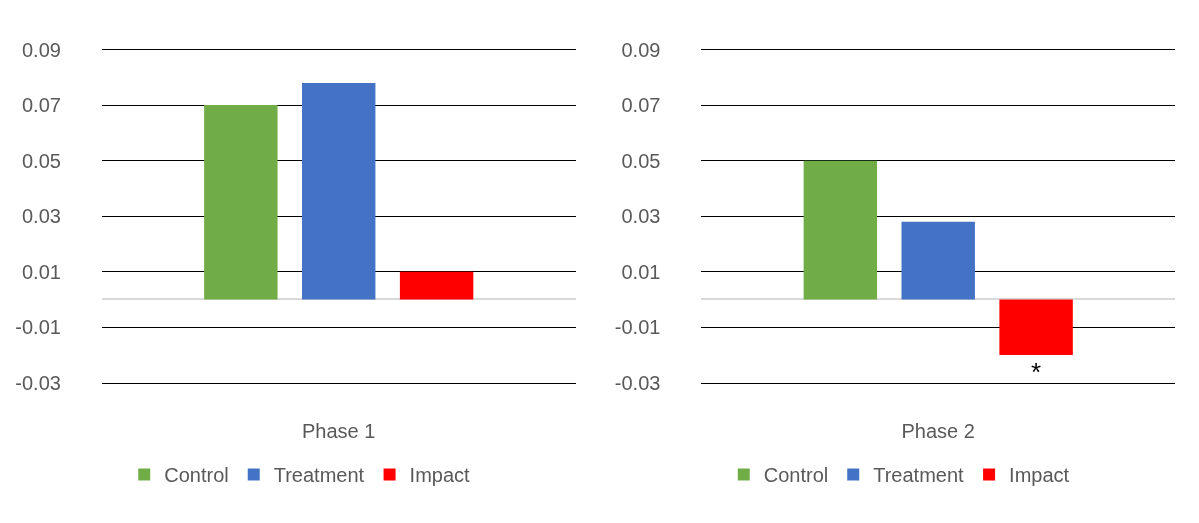 This screenshot has height=523, width=1199. I want to click on x-tick-label: Phase 1, so click(339, 430).